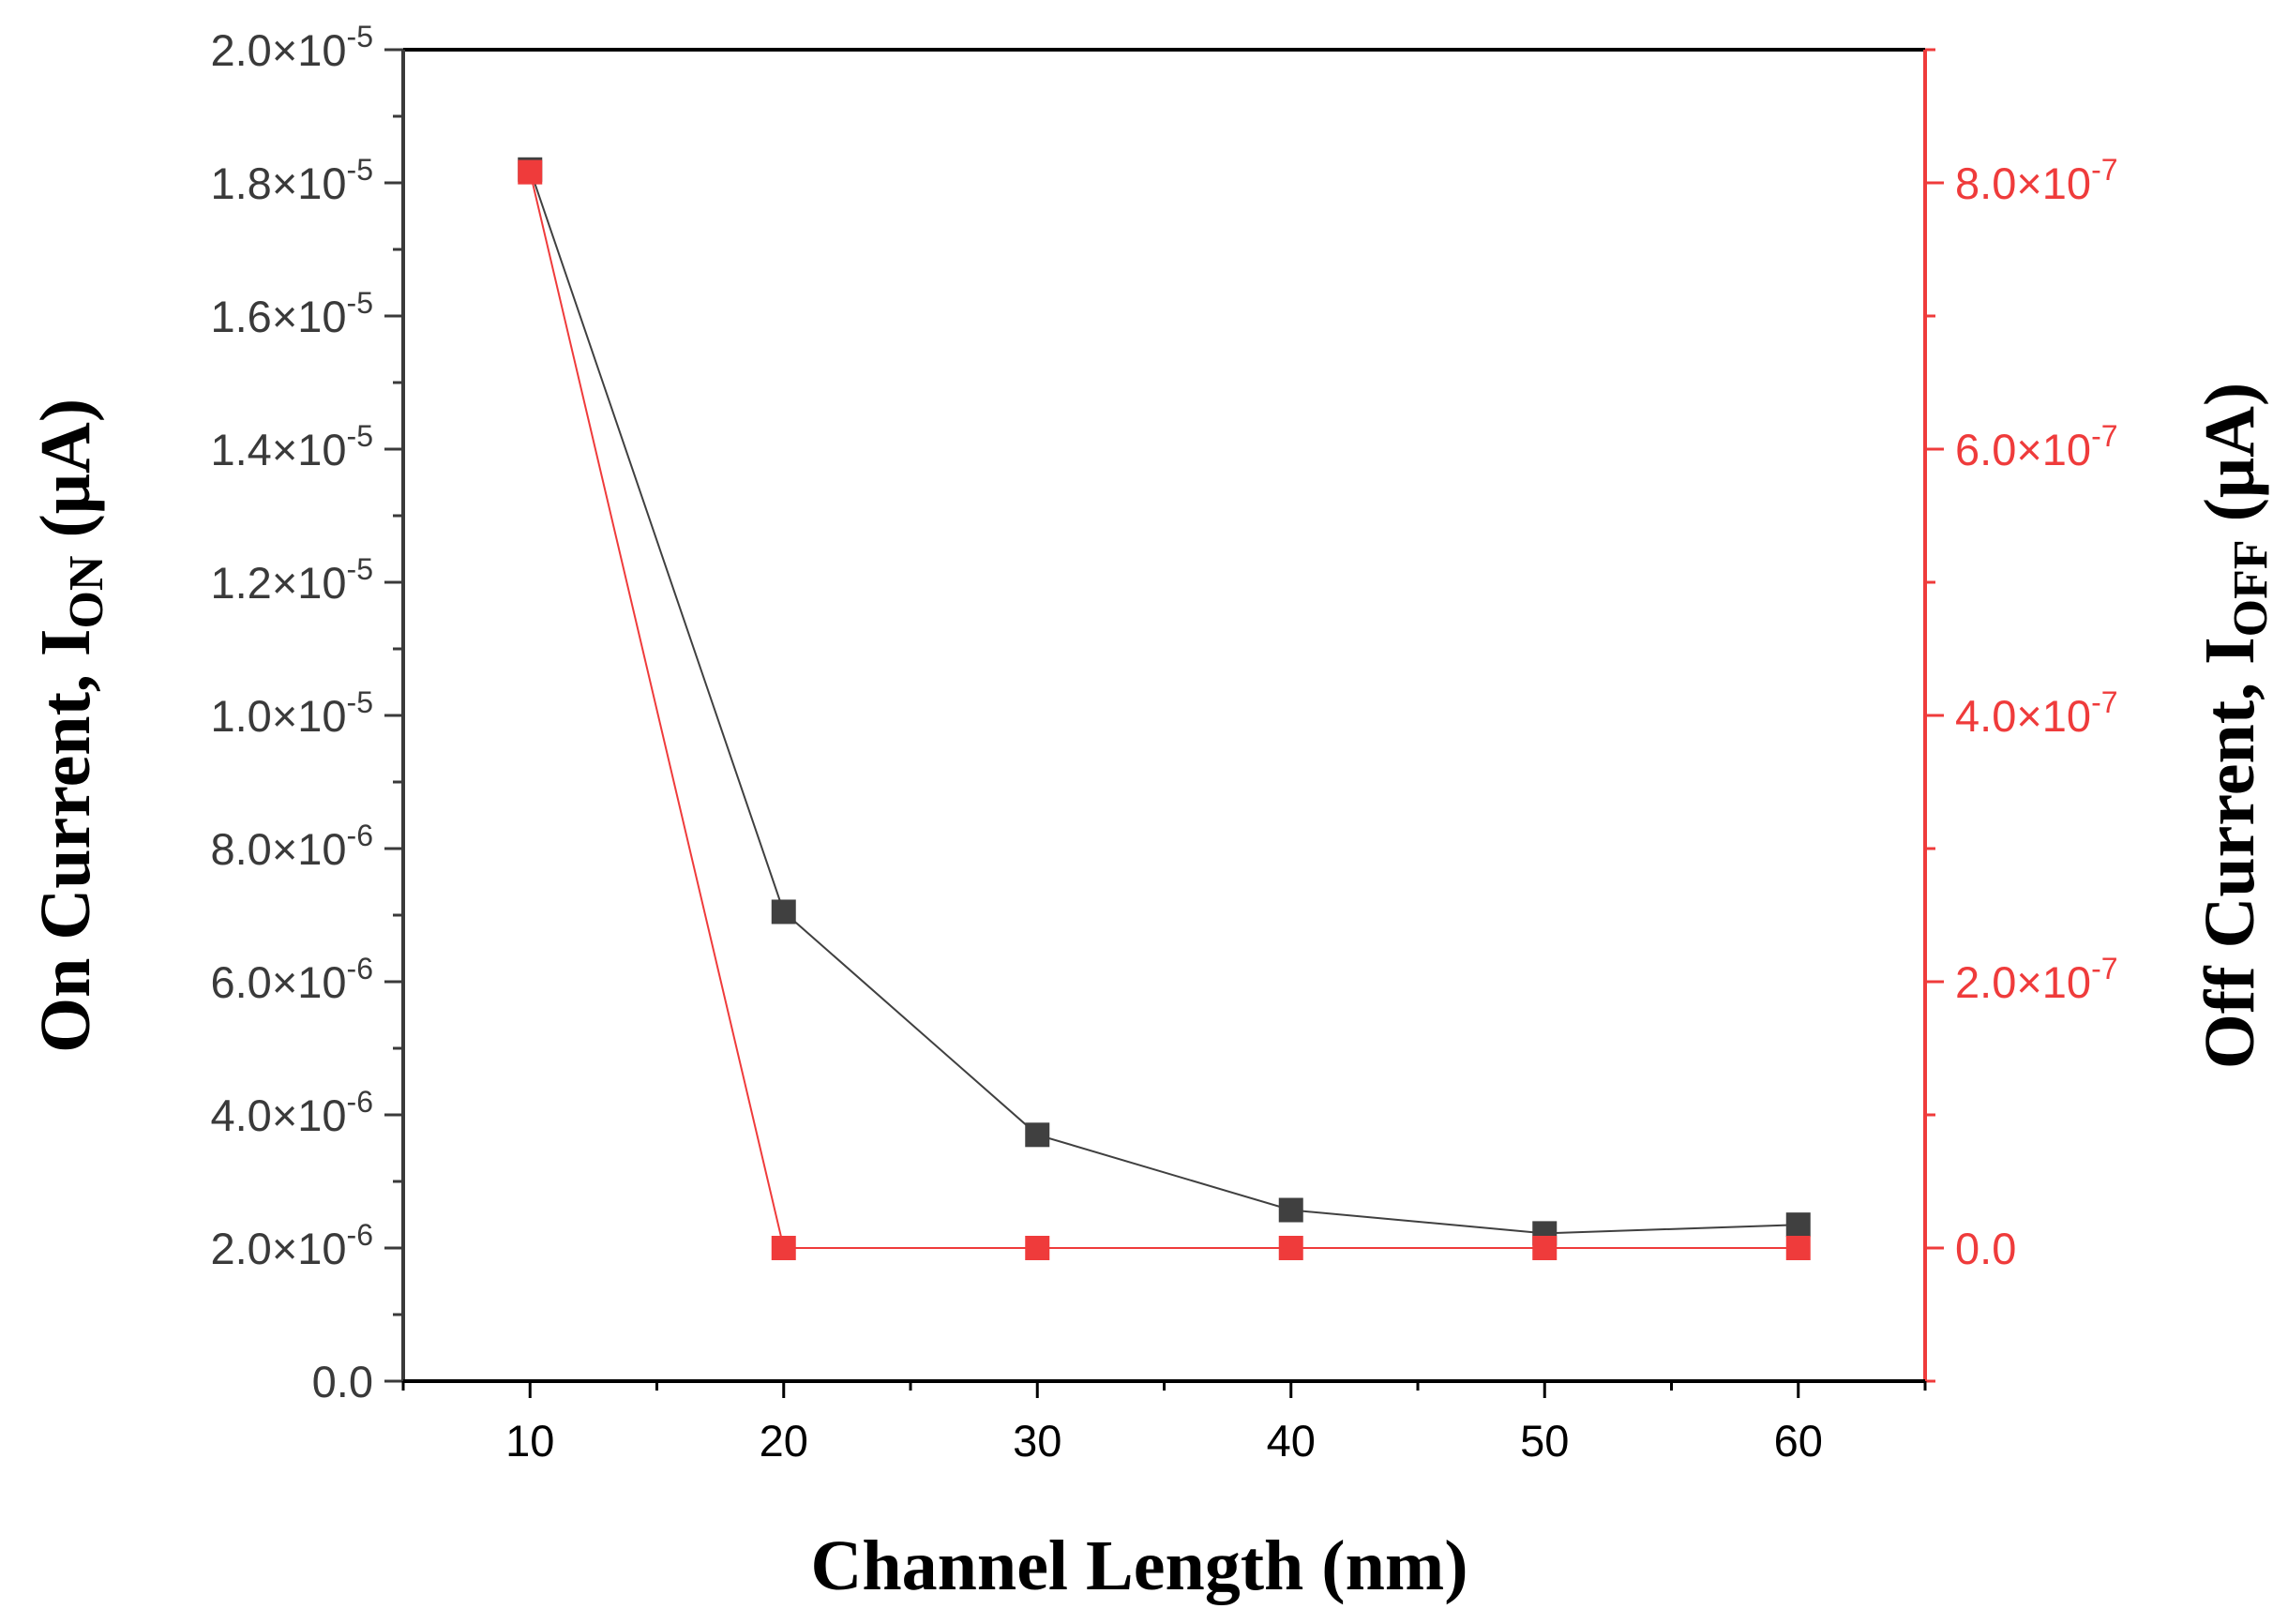  What do you see at coordinates (1037, 1441) in the screenshot?
I see `x-tick-label: 30` at bounding box center [1037, 1441].